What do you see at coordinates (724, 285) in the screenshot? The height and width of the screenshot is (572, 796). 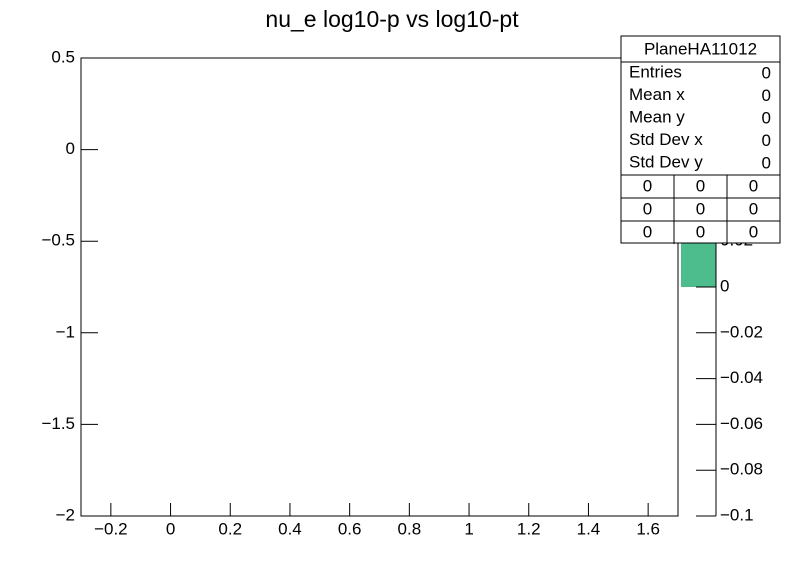 I see `z-tick-label: 0` at bounding box center [724, 285].